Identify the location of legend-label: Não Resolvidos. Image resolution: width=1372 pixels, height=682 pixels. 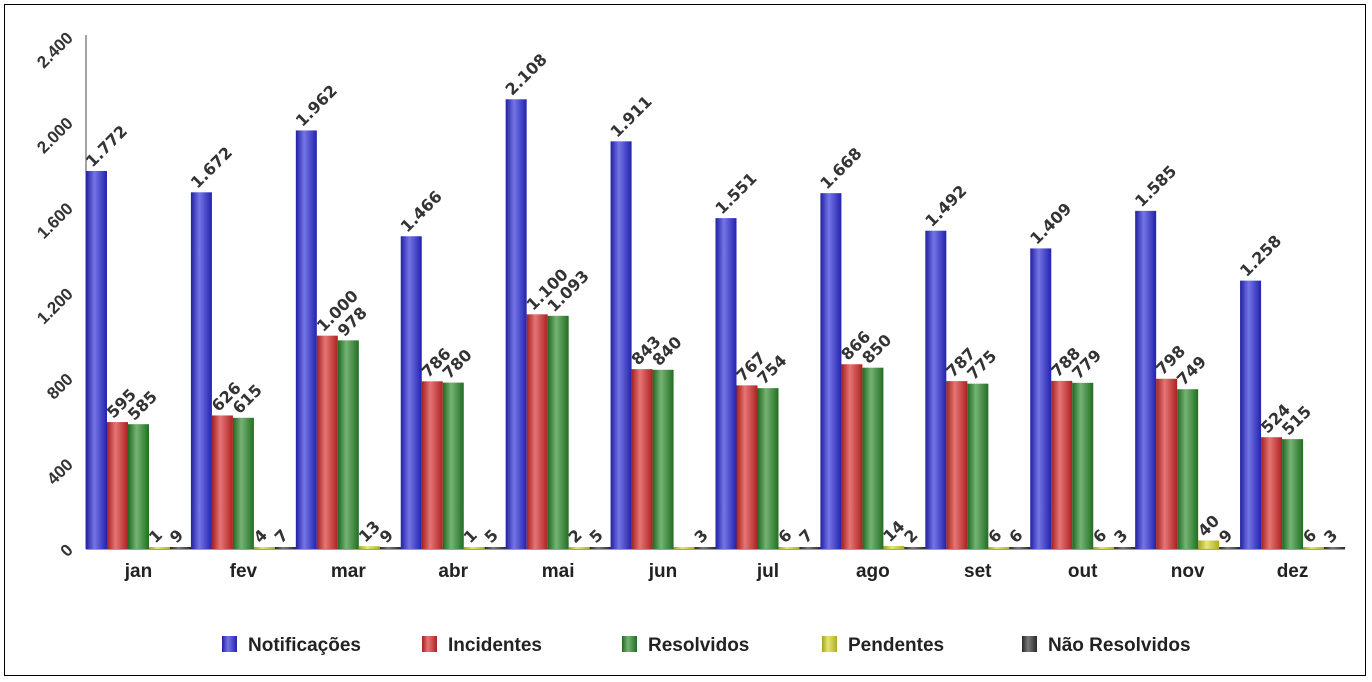
(1119, 645).